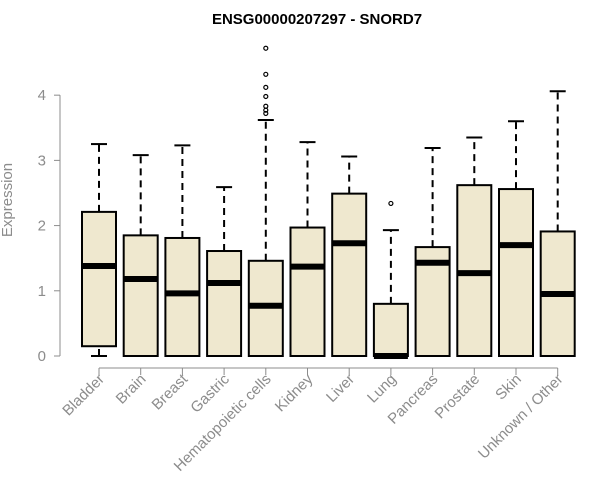  I want to click on x-tick-label-6: Liver, so click(340, 388).